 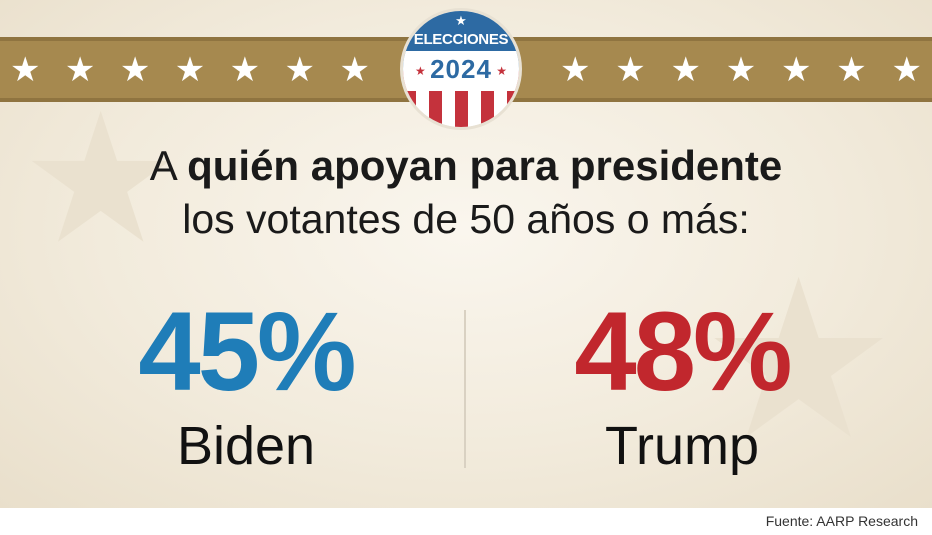 I want to click on headline-line-1: A quién apoyan para presidente, so click(x=466, y=166).